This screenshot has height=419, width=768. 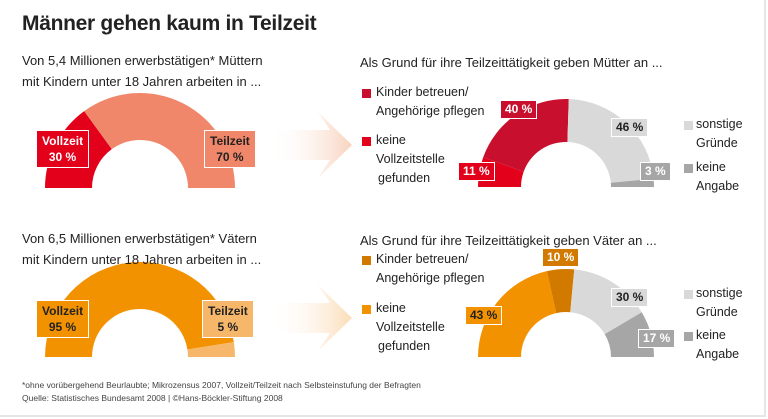 I want to click on label-mothers-teilzeit: Teilzeit 70 %, so click(x=230, y=149).